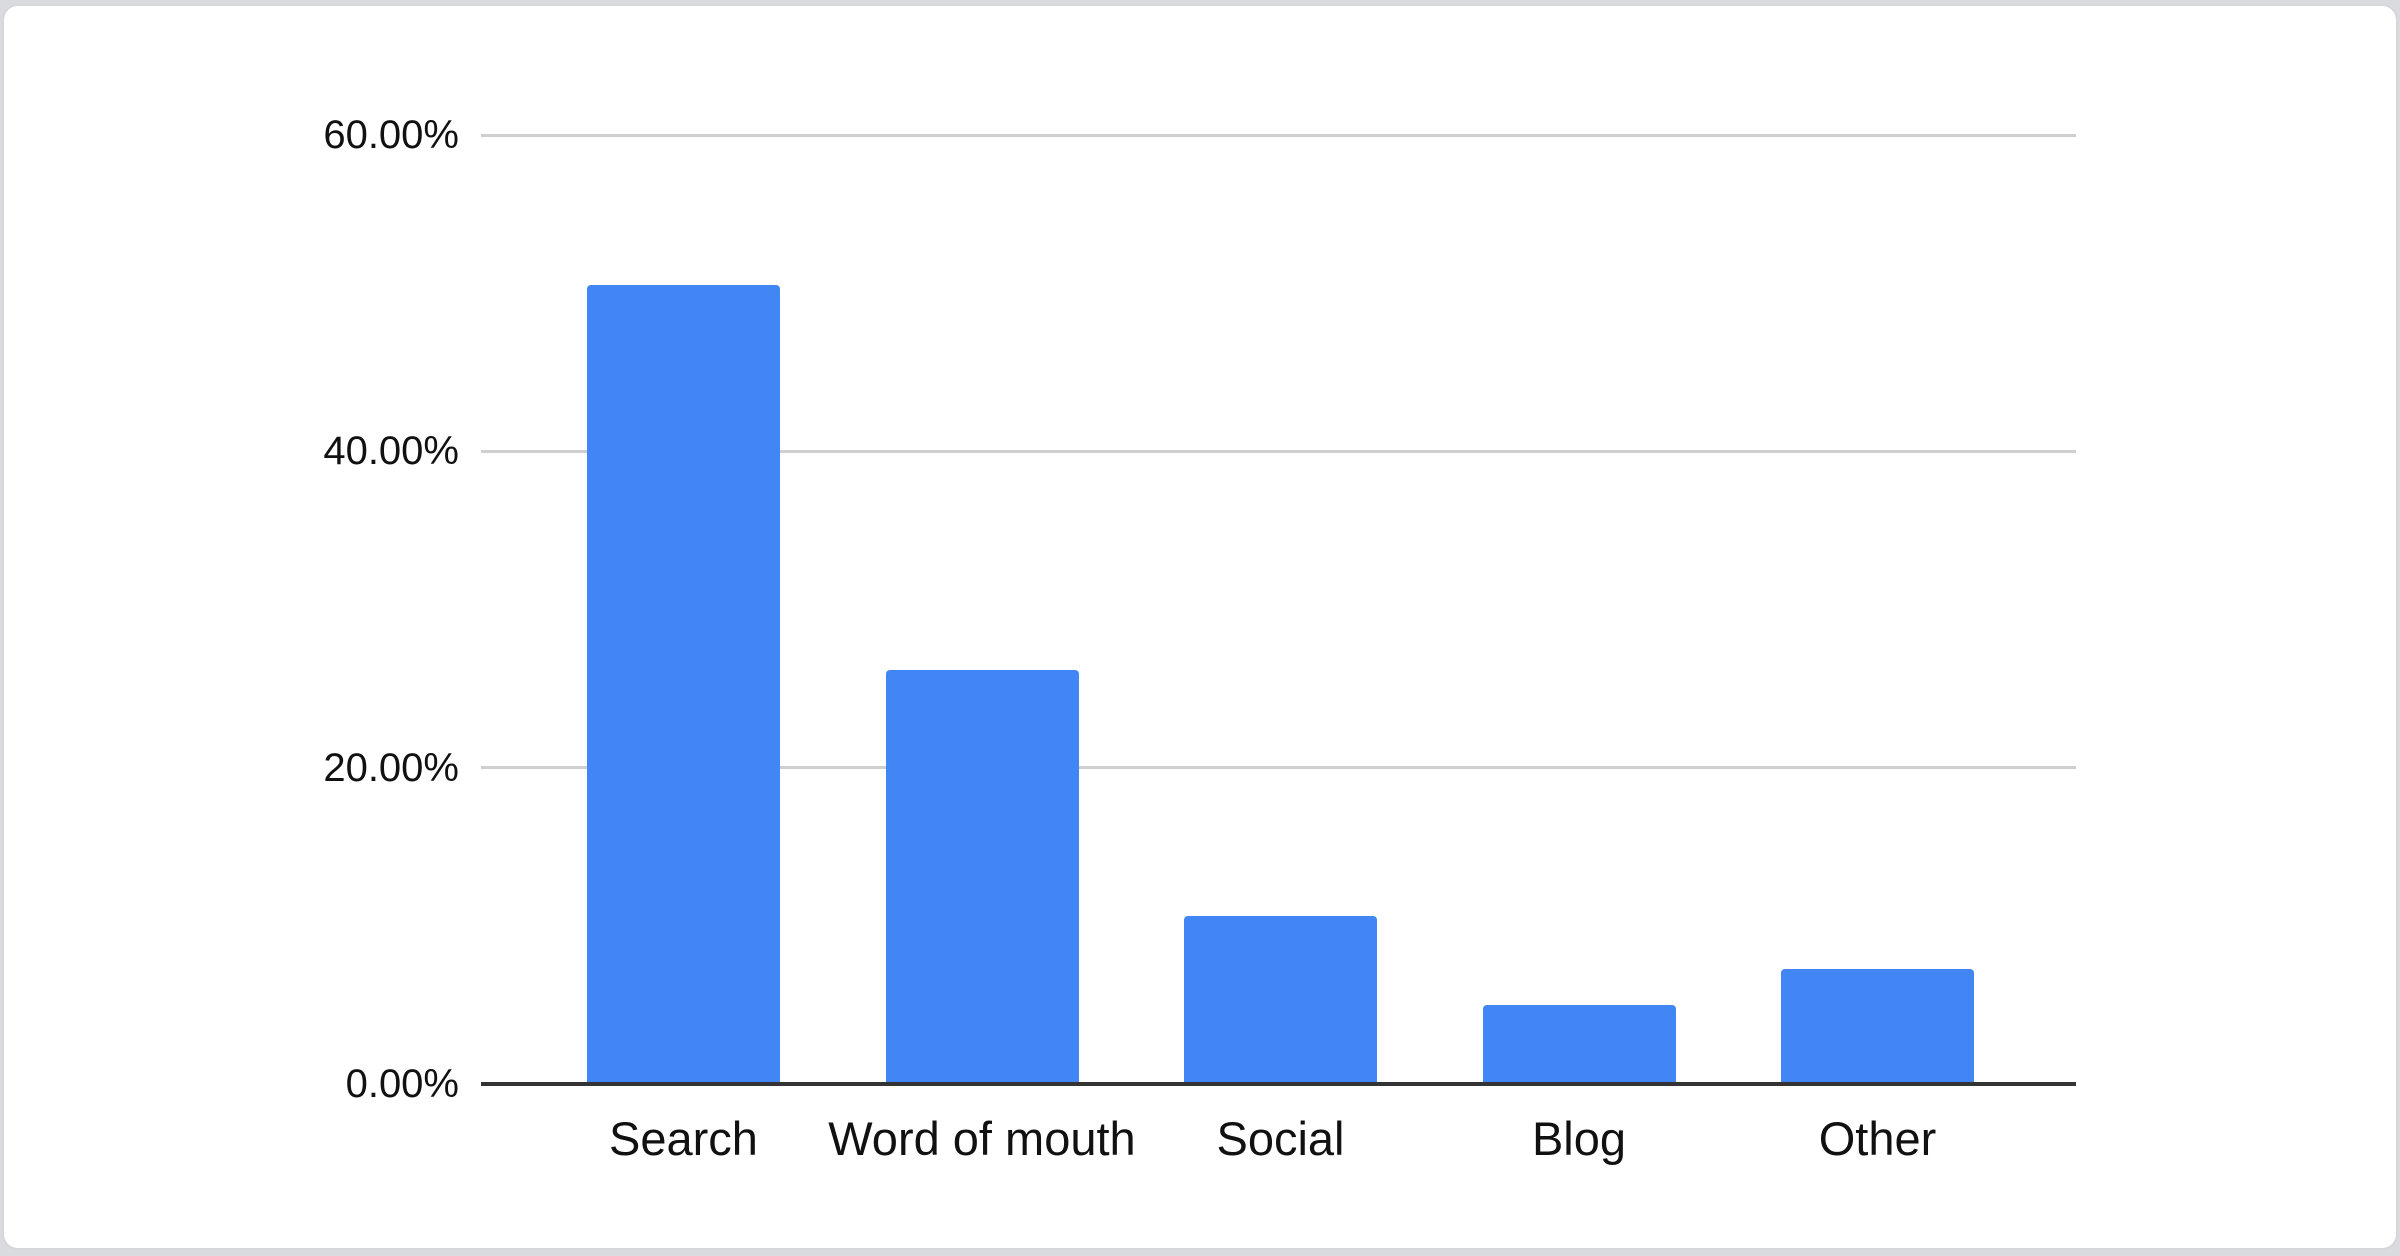 The height and width of the screenshot is (1256, 2400). Describe the element at coordinates (1280, 1138) in the screenshot. I see `x-axis-category-label-social: Social` at that location.